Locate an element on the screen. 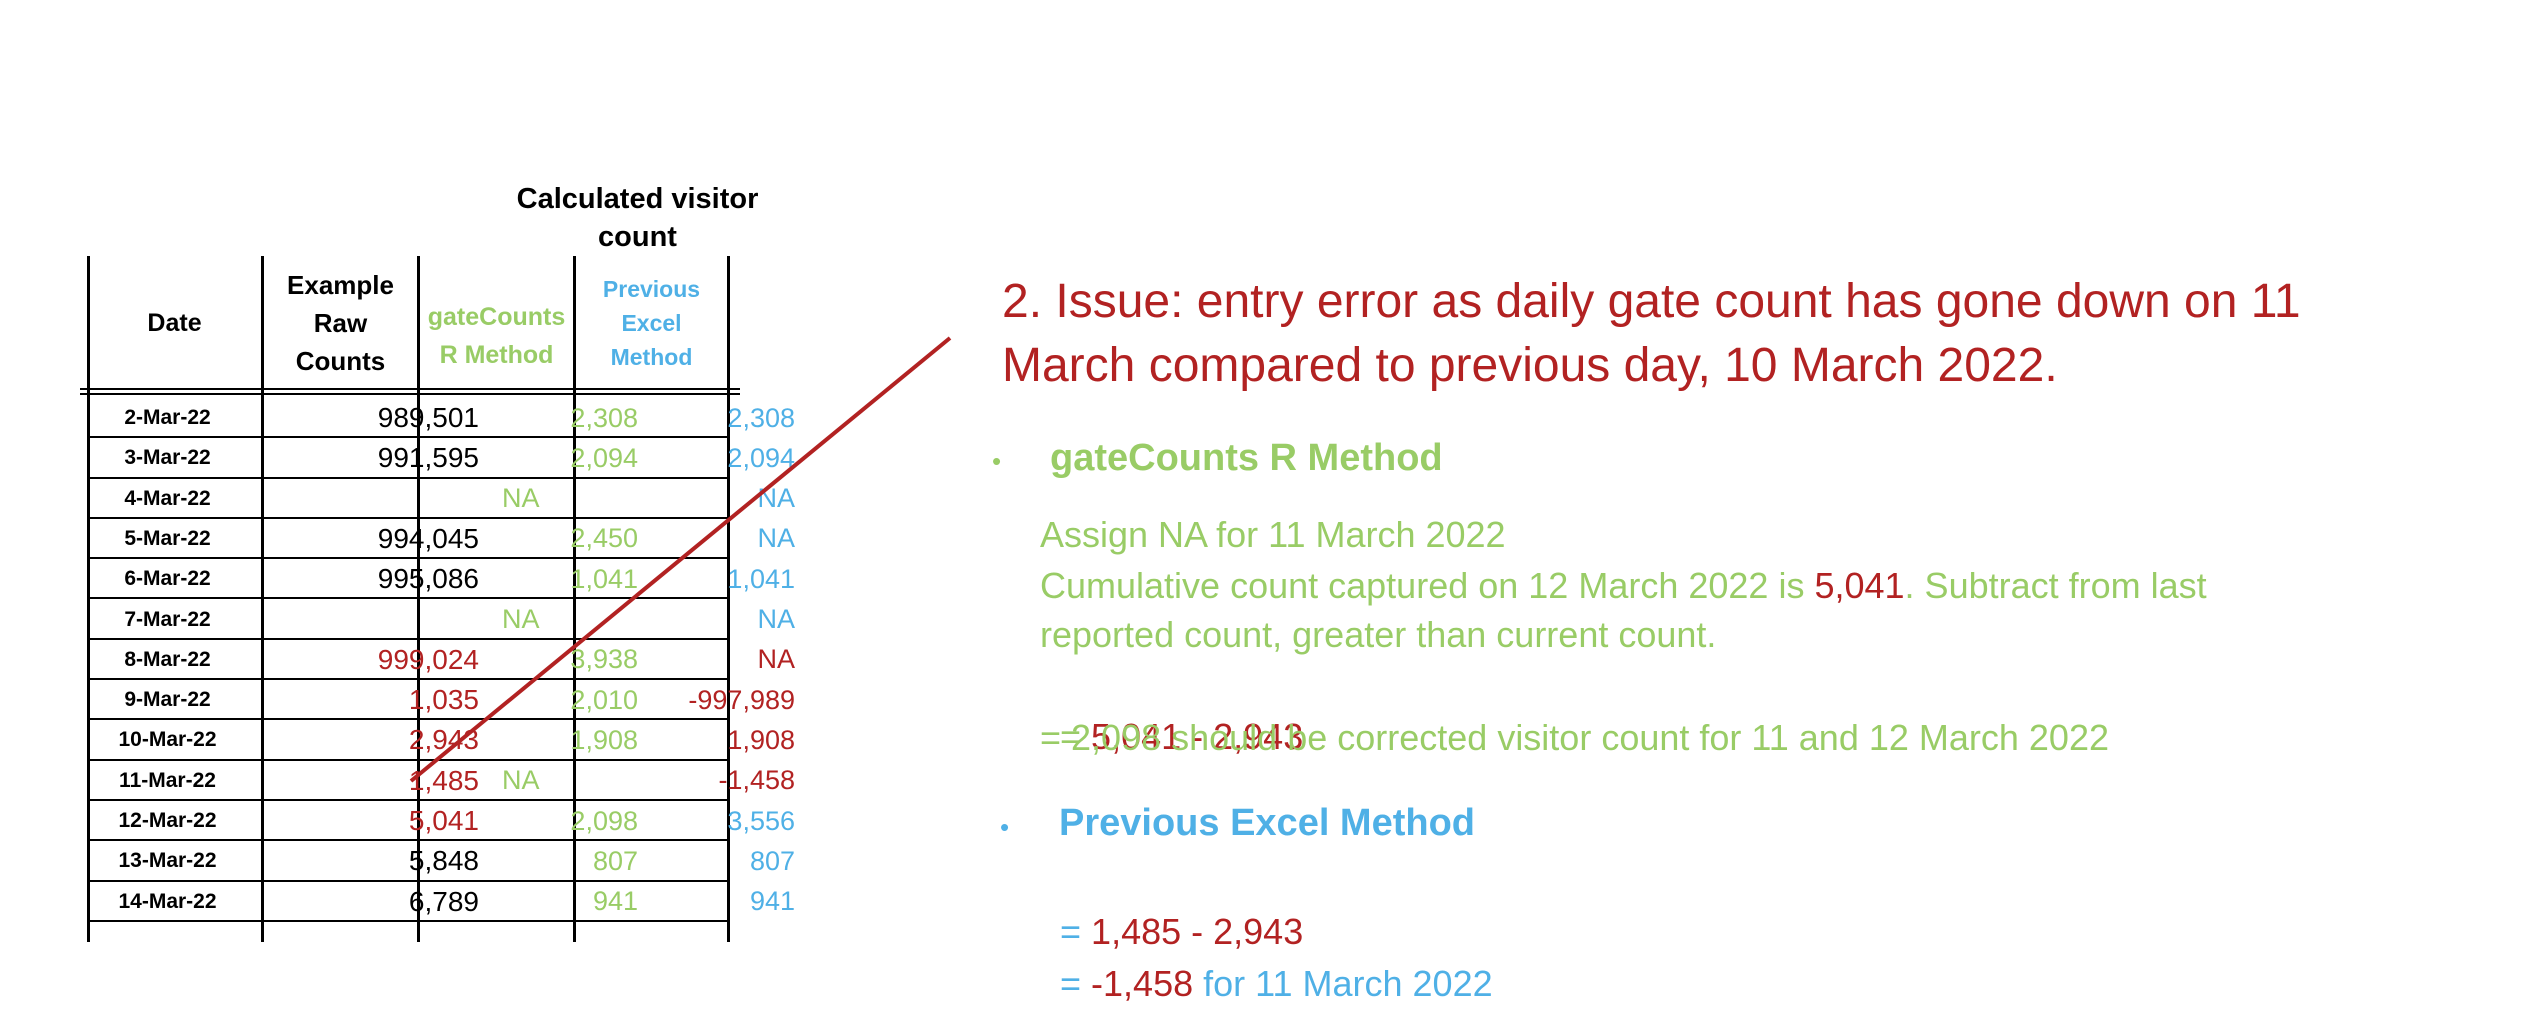 Image resolution: width=2542 pixels, height=1012 pixels. header-date: Date is located at coordinates (174, 322).